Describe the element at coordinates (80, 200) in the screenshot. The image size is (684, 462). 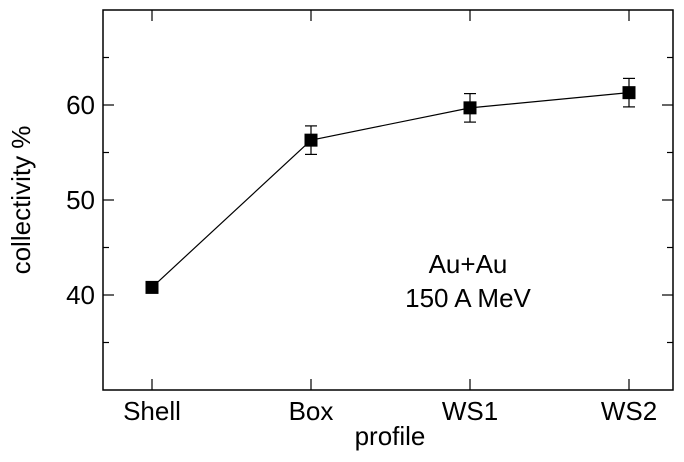
I see `y-tick-label: 50` at that location.